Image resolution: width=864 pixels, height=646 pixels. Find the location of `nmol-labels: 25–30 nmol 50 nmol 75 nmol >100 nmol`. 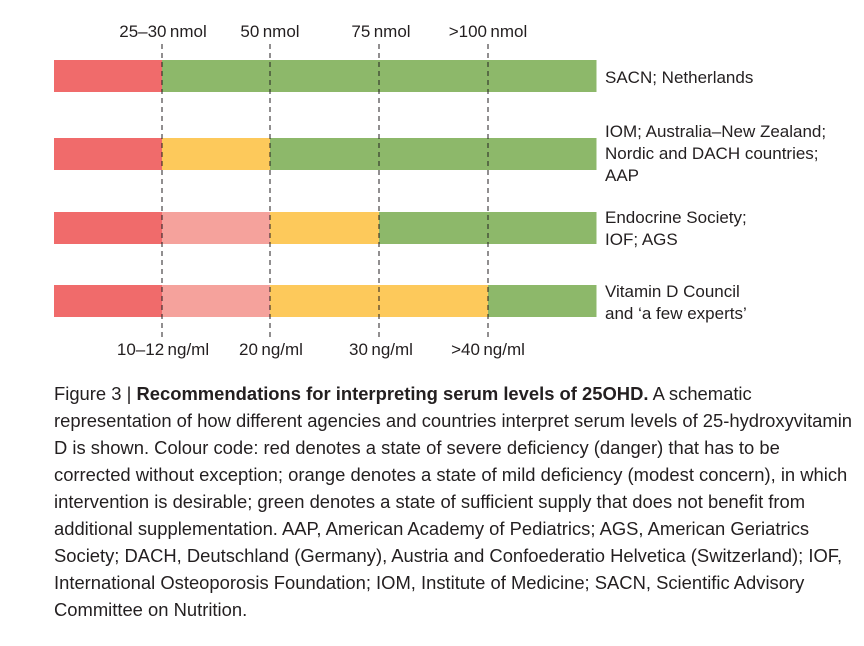

nmol-labels: 25–30 nmol 50 nmol 75 nmol >100 nmol is located at coordinates (323, 31).